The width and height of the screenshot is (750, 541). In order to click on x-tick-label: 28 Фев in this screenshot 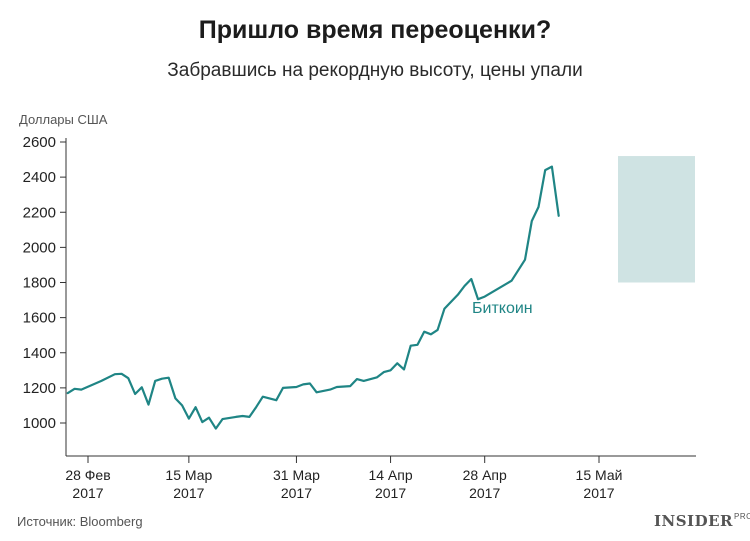, I will do `click(87, 475)`.